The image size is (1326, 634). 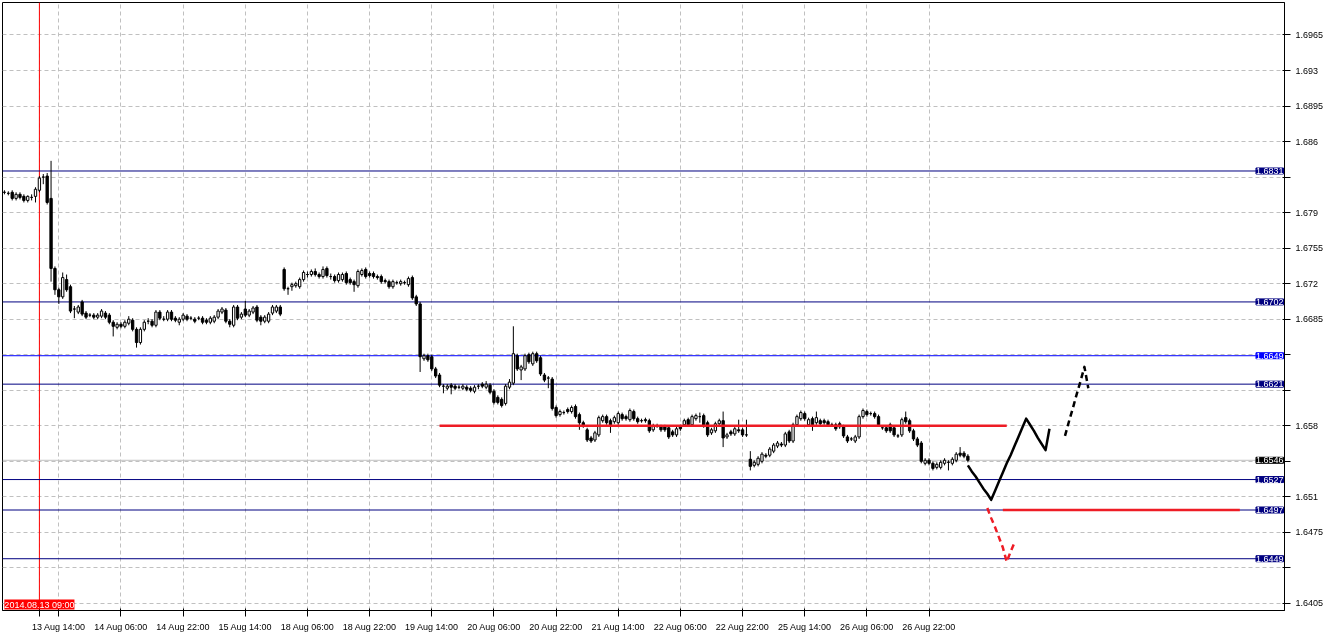 I want to click on ref-line-label: 1.6449, so click(x=1269, y=558).